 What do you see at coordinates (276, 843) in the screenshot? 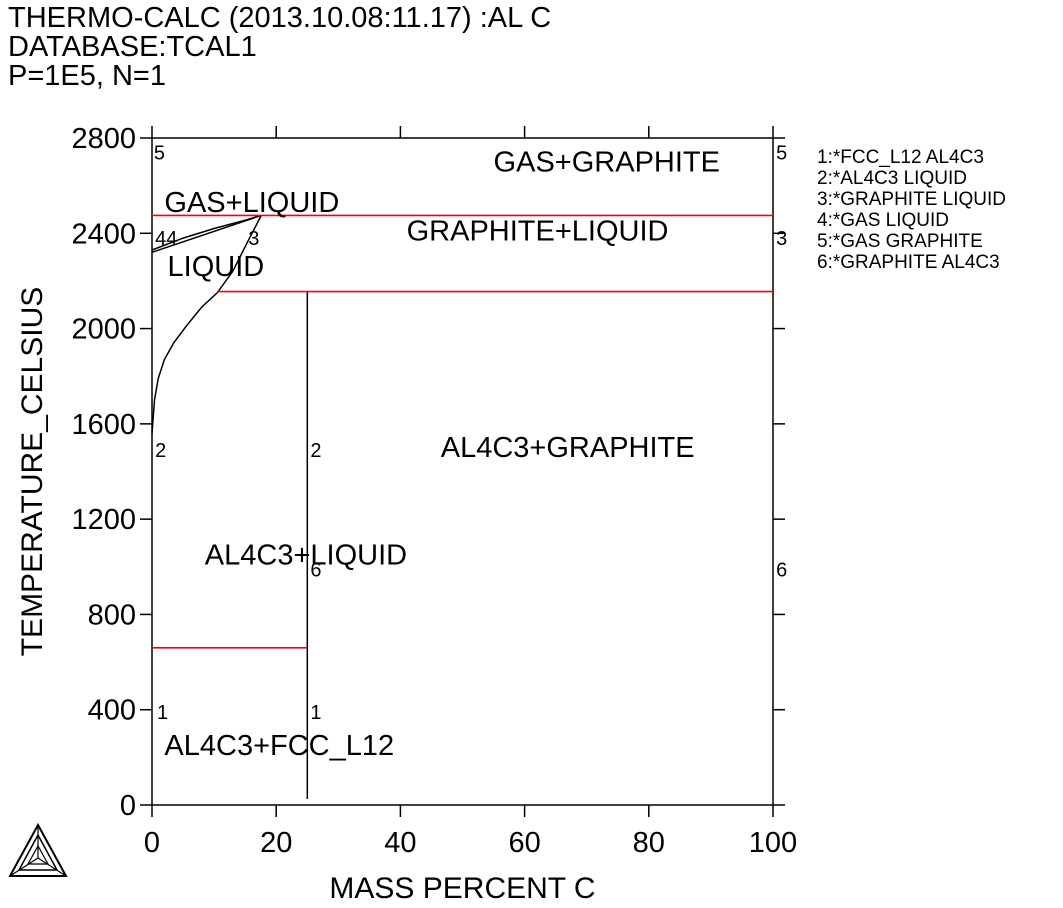
I see `x-tick-label: 20` at bounding box center [276, 843].